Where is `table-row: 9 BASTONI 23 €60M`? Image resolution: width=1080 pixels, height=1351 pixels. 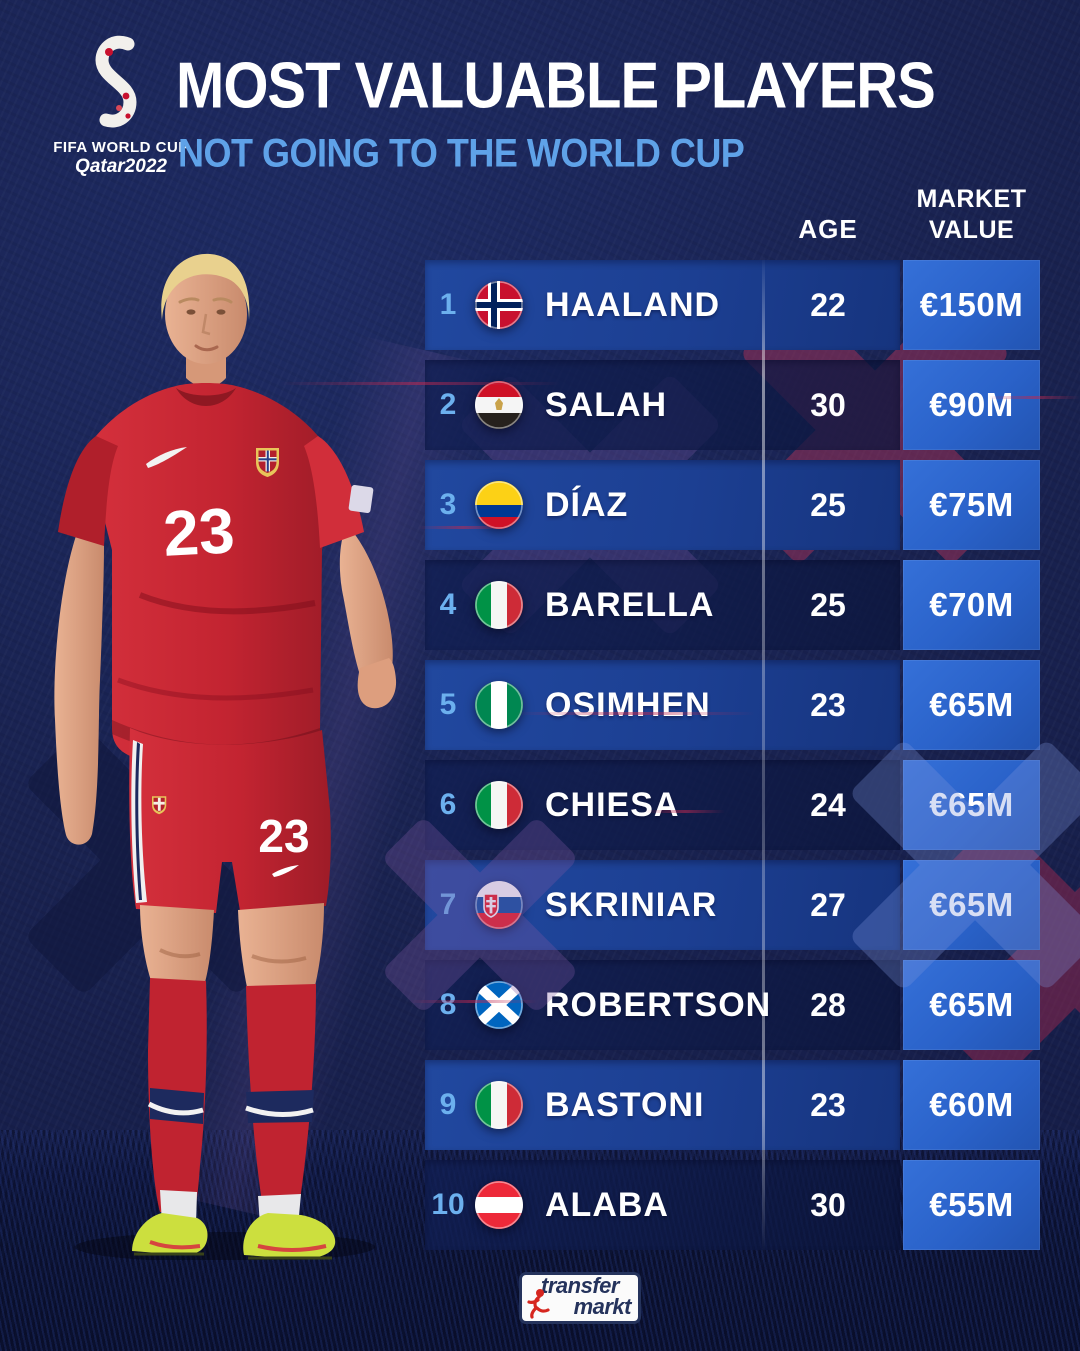
table-row: 9 BASTONI 23 €60M is located at coordinates (752, 1105).